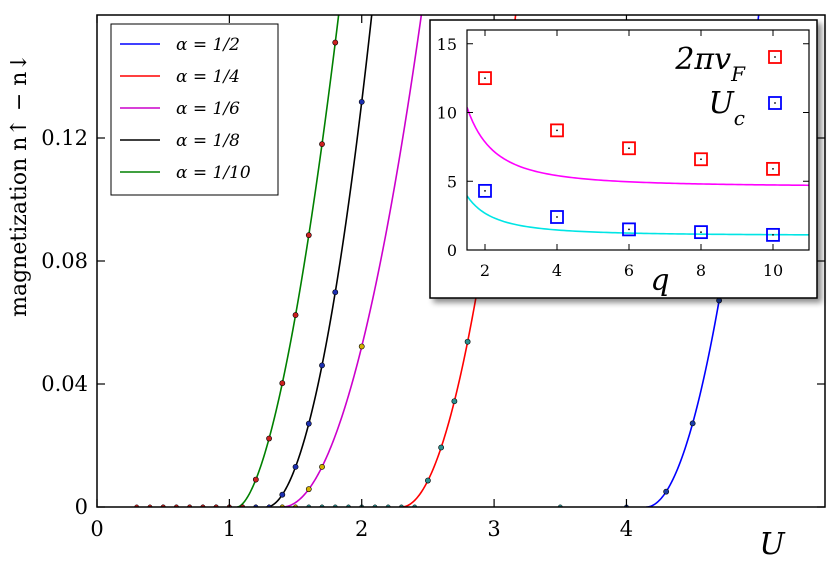 The height and width of the screenshot is (577, 830). I want to click on main-legend-box, so click(194, 109).